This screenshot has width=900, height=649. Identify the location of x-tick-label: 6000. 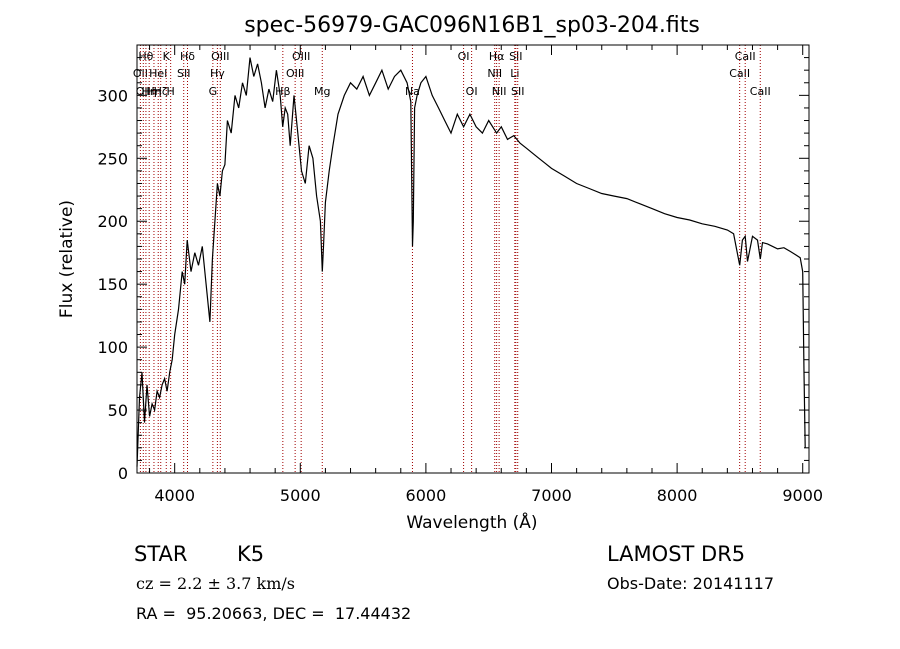
(426, 495).